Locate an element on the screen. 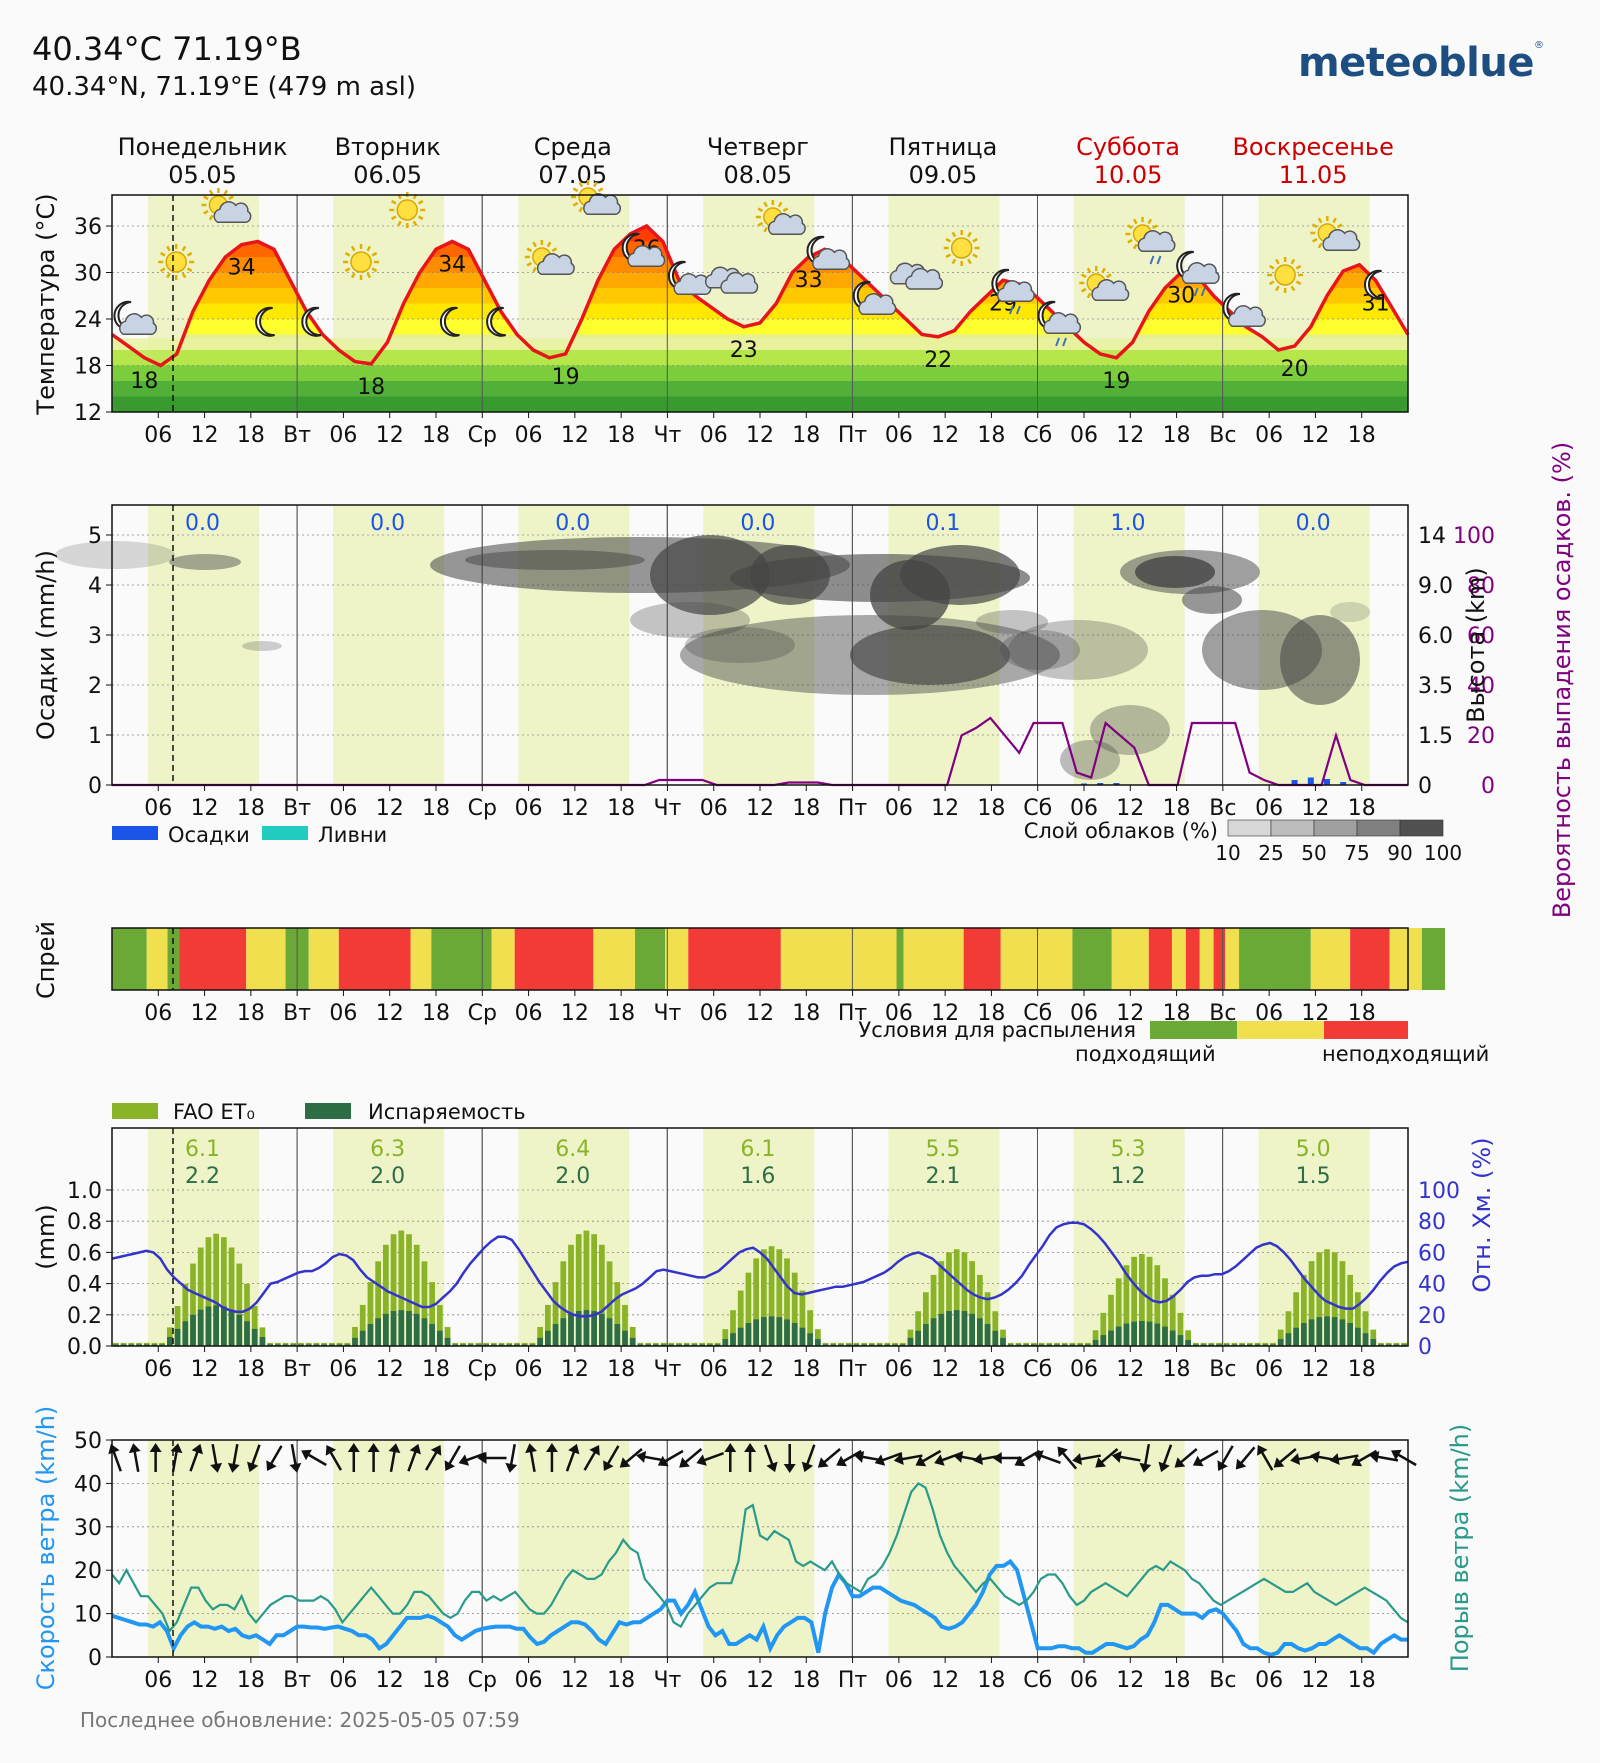 This screenshot has height=1763, width=1600. meteoblue-logo: meteoblue® is located at coordinates (1421, 63).